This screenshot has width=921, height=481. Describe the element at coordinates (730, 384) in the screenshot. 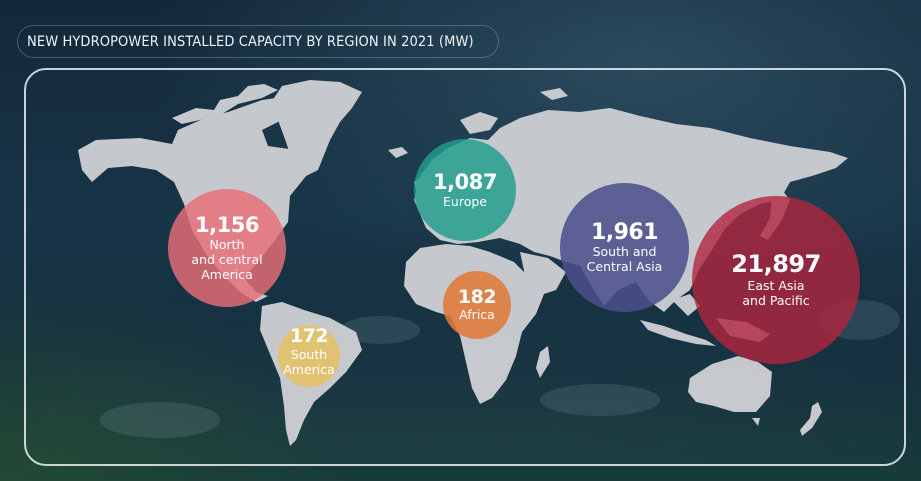

I see `australia-landmass` at that location.